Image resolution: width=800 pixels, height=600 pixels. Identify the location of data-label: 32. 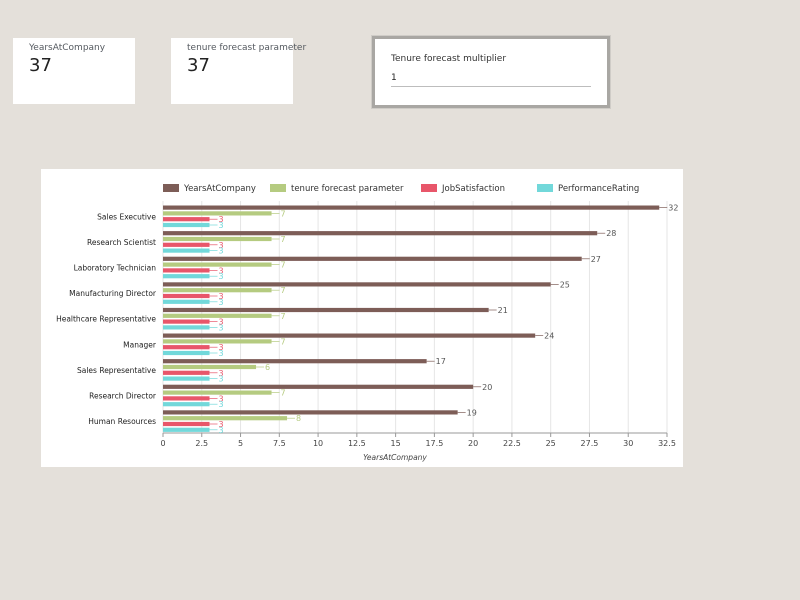
(673, 208).